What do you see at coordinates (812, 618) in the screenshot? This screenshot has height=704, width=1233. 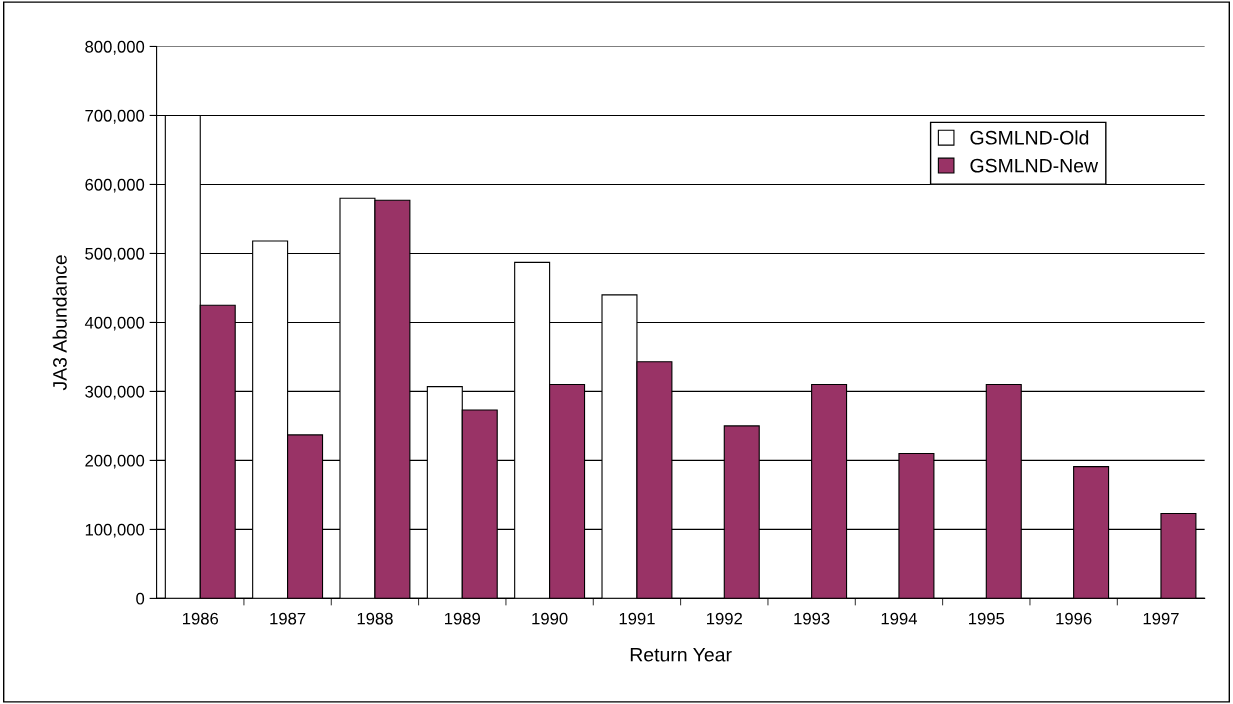 I see `x-tick-label: 1993` at bounding box center [812, 618].